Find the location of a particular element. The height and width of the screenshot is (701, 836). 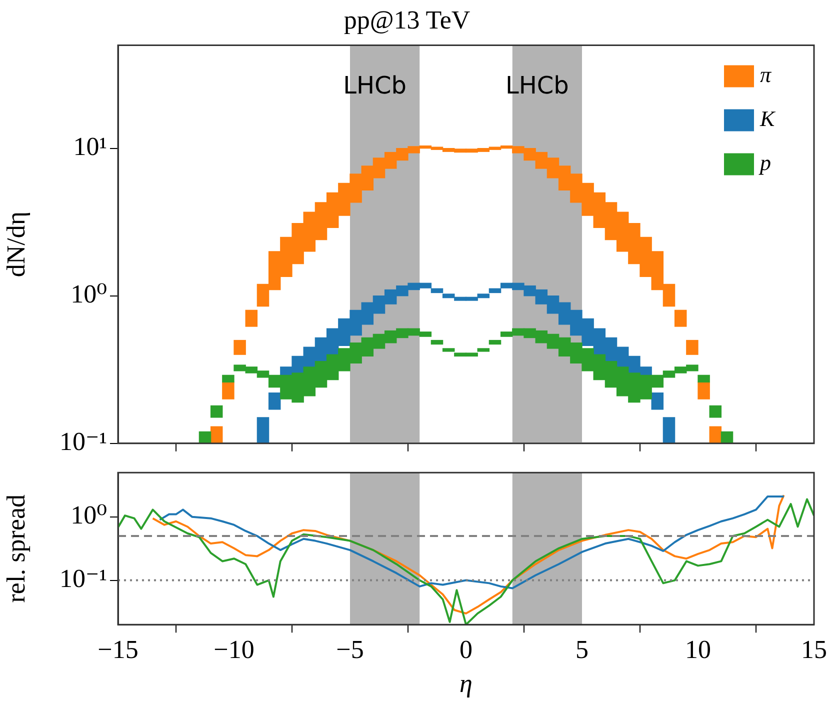

x-tick-label: −15 is located at coordinates (118, 649).